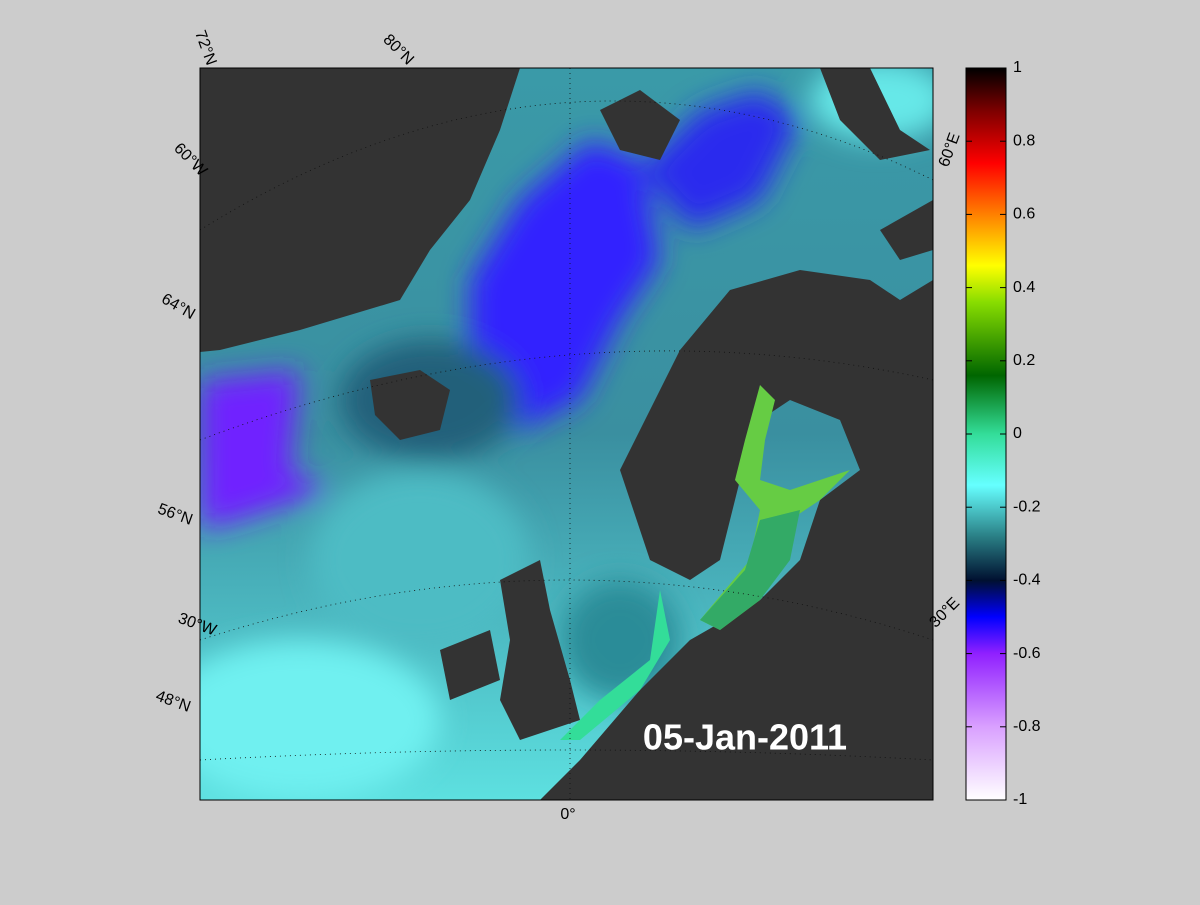  I want to click on graticule-label: 0°, so click(567, 814).